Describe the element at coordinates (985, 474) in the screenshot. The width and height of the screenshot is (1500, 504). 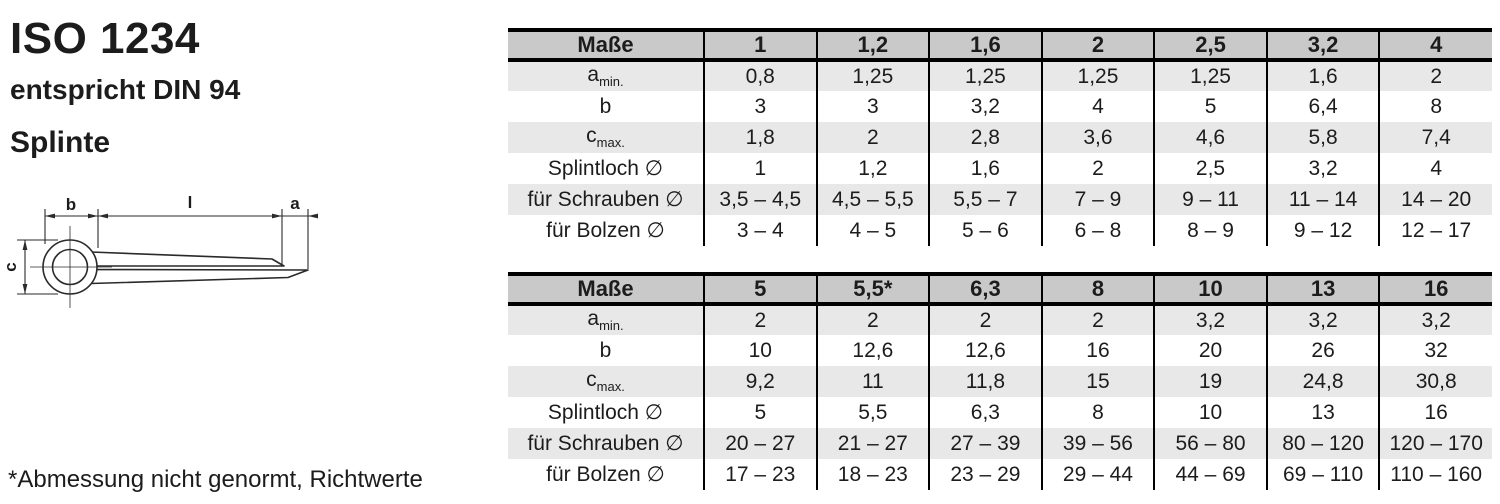
I see `value-cell: 23 – 29` at that location.